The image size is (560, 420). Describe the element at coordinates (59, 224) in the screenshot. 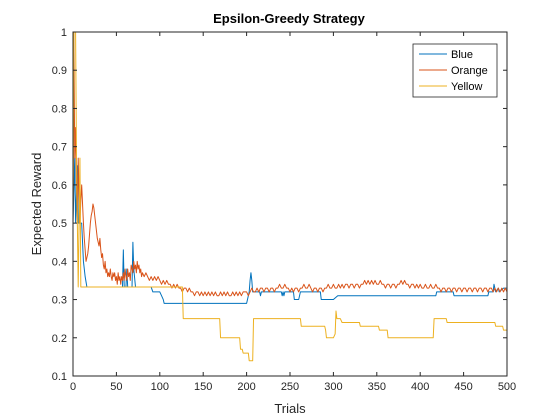

I see `y-tick-label: 0.5` at that location.